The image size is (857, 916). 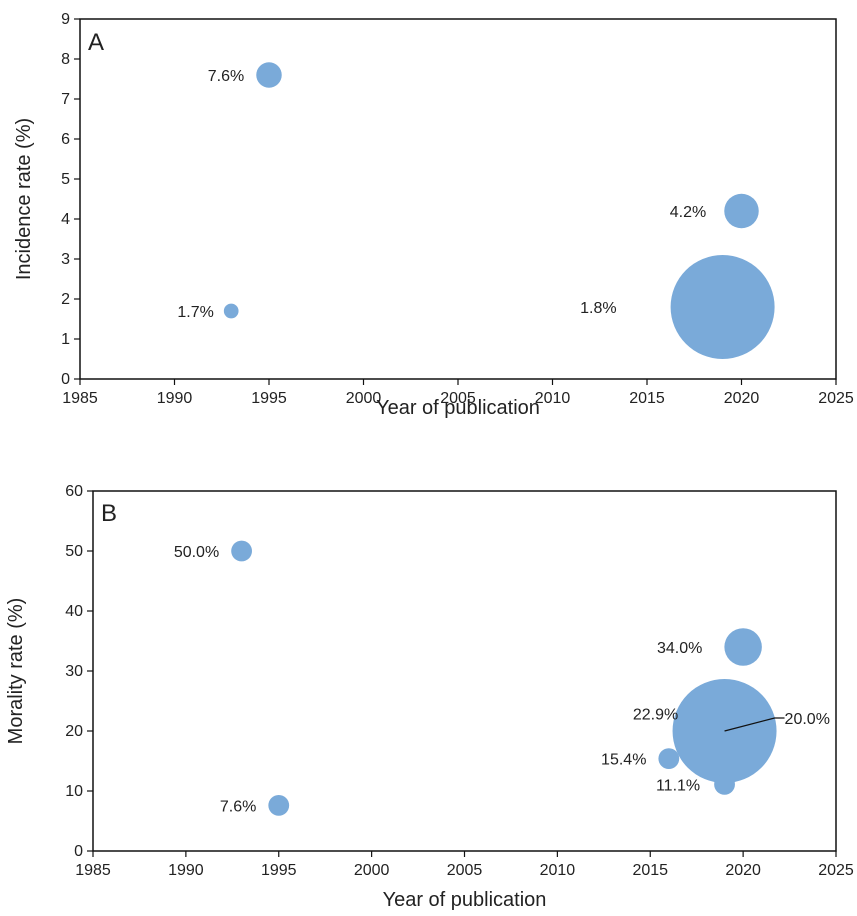 I want to click on data-label: 11.1%, so click(x=678, y=785).